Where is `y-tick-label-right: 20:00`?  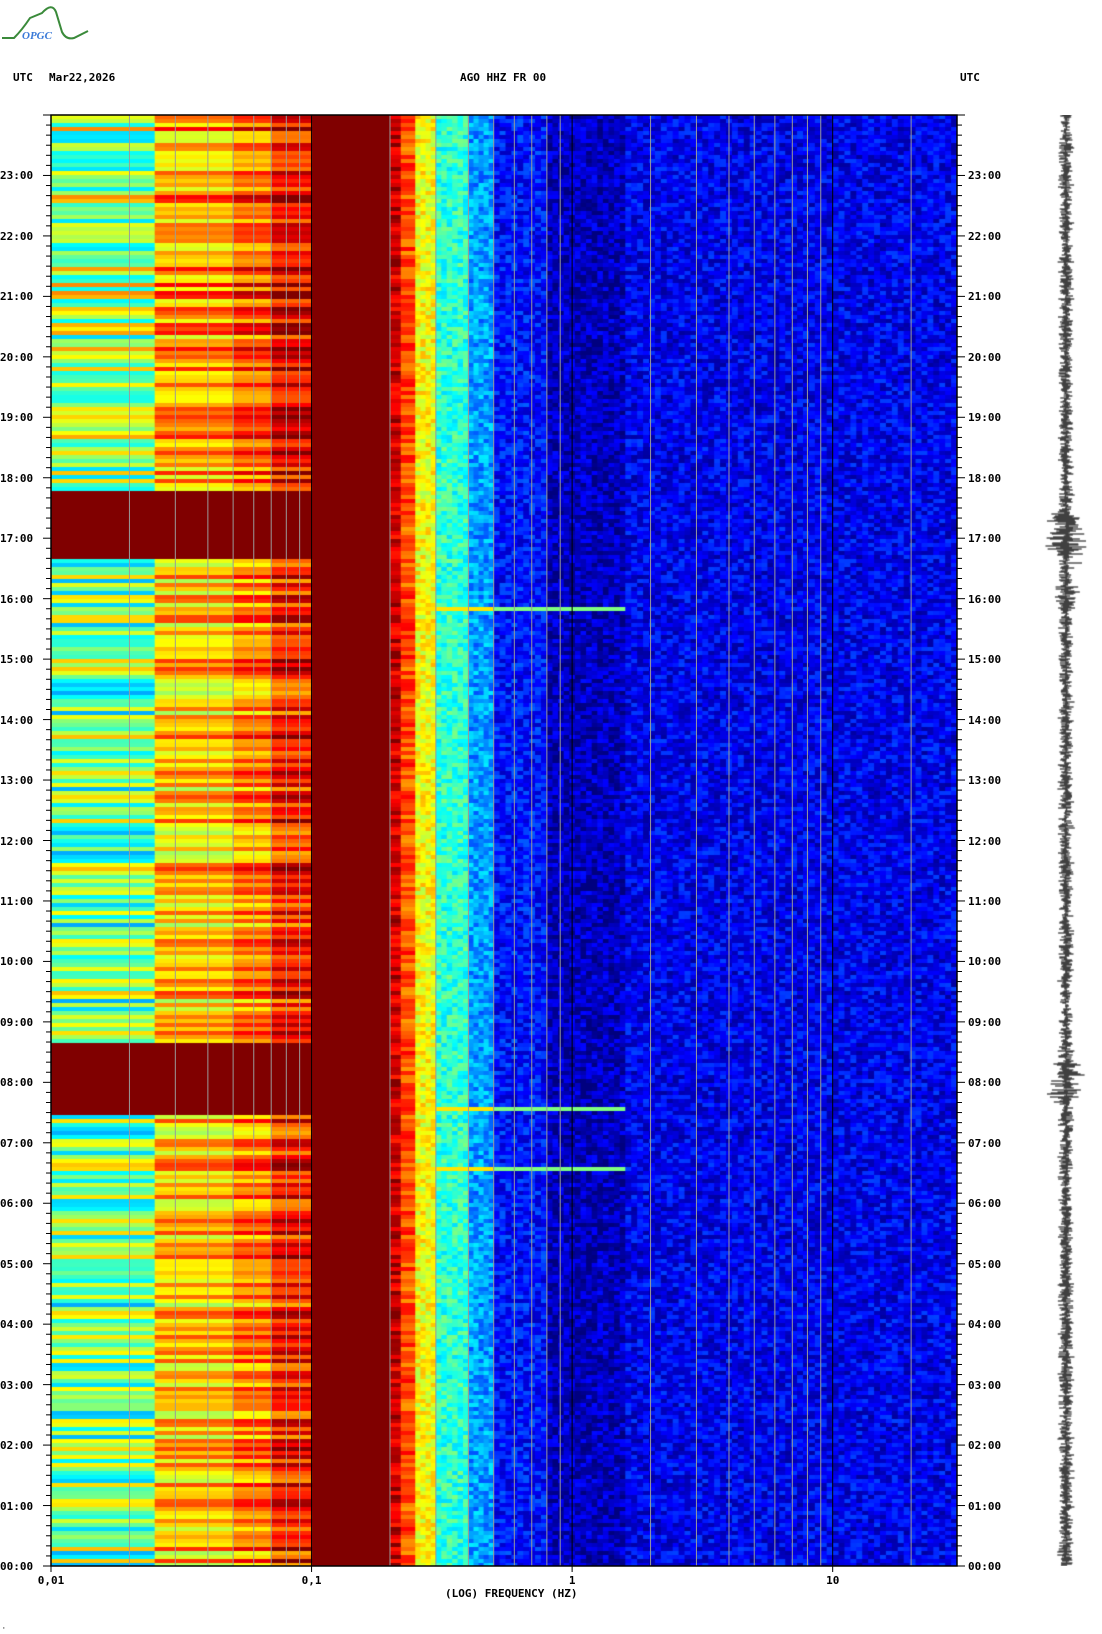 y-tick-label-right: 20:00 is located at coordinates (985, 357).